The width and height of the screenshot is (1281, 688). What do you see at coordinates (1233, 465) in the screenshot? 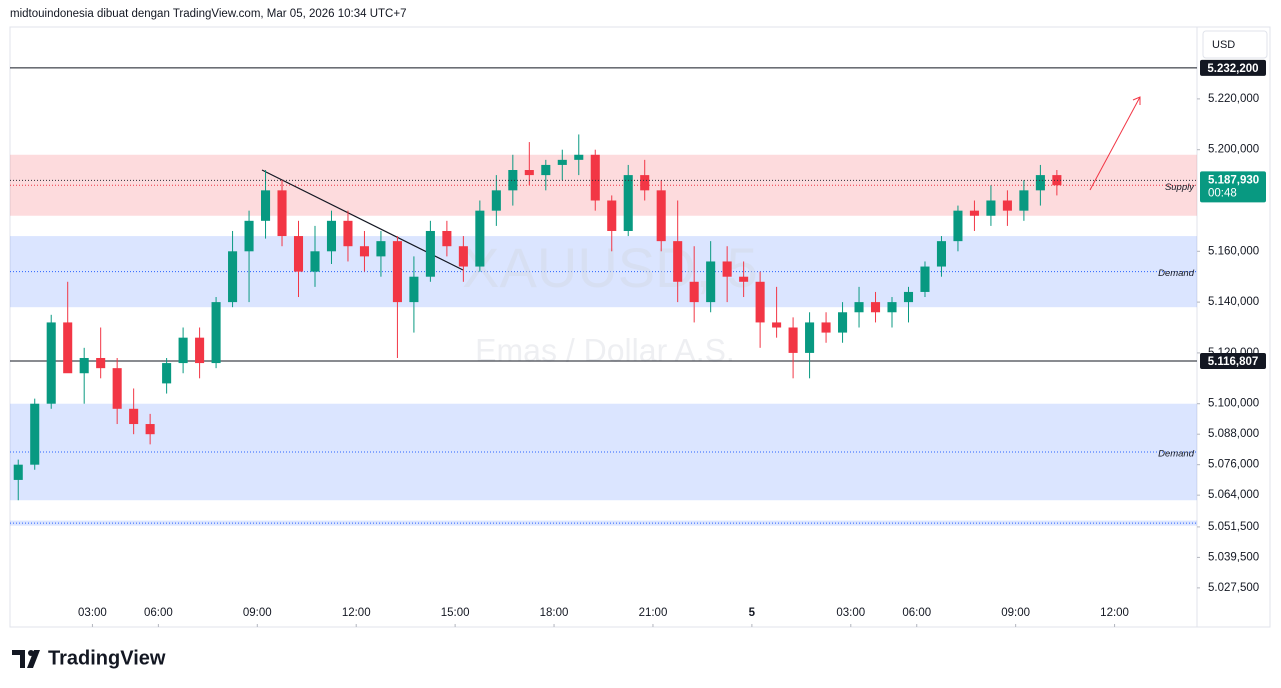
I see `y-tick-label: 5.076,000` at bounding box center [1233, 465].